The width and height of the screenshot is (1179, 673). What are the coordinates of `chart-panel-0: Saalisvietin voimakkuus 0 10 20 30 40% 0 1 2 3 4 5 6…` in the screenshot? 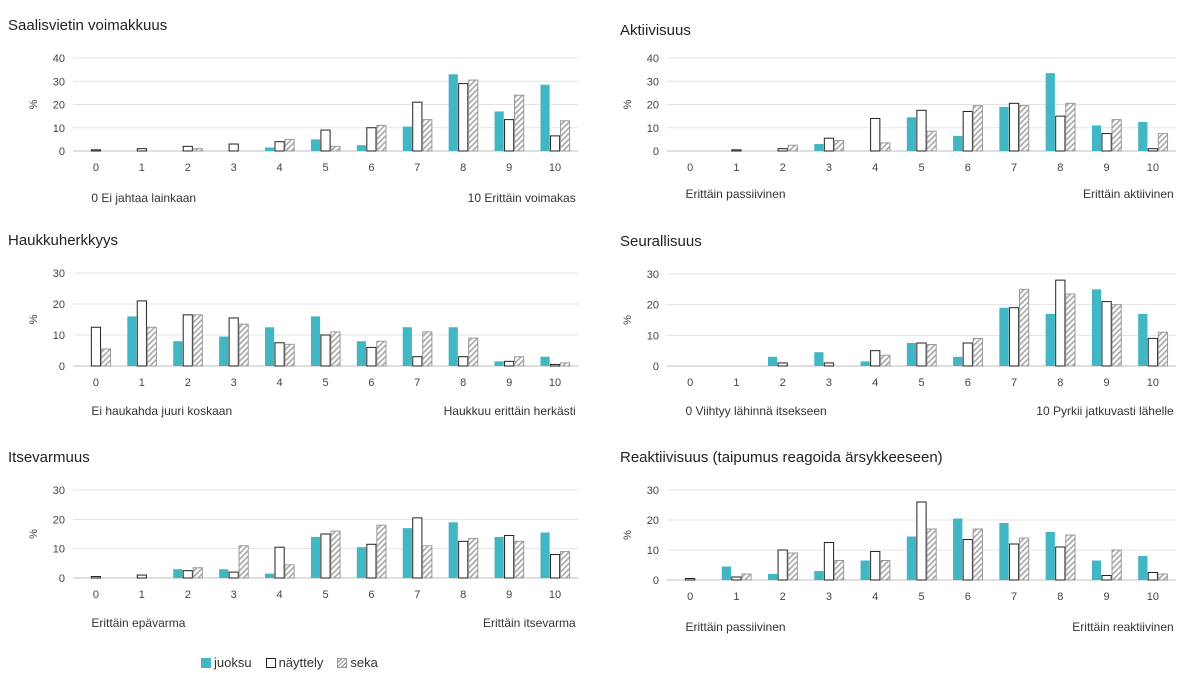 It's located at (293, 111).